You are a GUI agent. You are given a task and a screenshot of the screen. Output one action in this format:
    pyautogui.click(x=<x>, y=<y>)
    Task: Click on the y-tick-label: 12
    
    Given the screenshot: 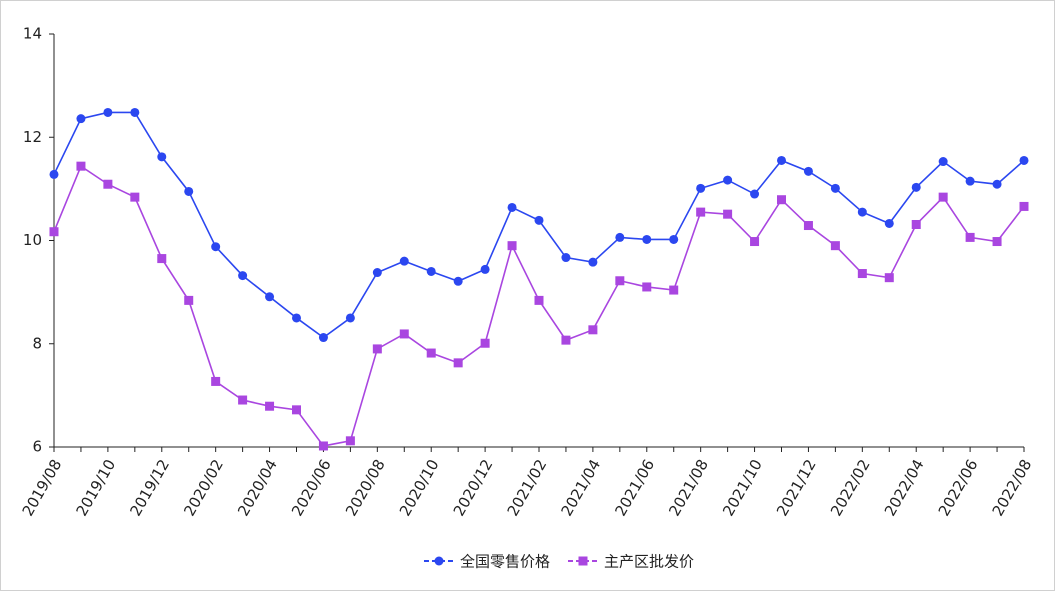 What is the action you would take?
    pyautogui.click(x=32, y=137)
    